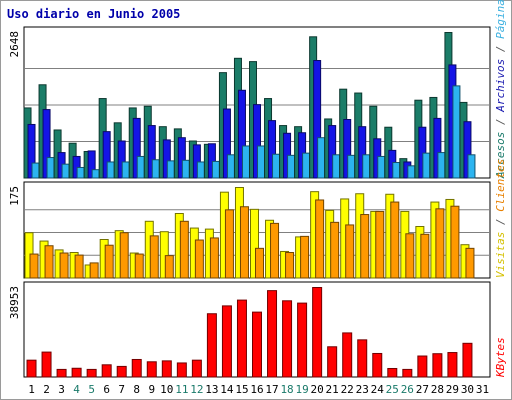 Image resolution: width=512 pixels, height=400 pixels. What do you see at coordinates (227, 389) in the screenshot?
I see `x-tick-label: 14` at bounding box center [227, 389].